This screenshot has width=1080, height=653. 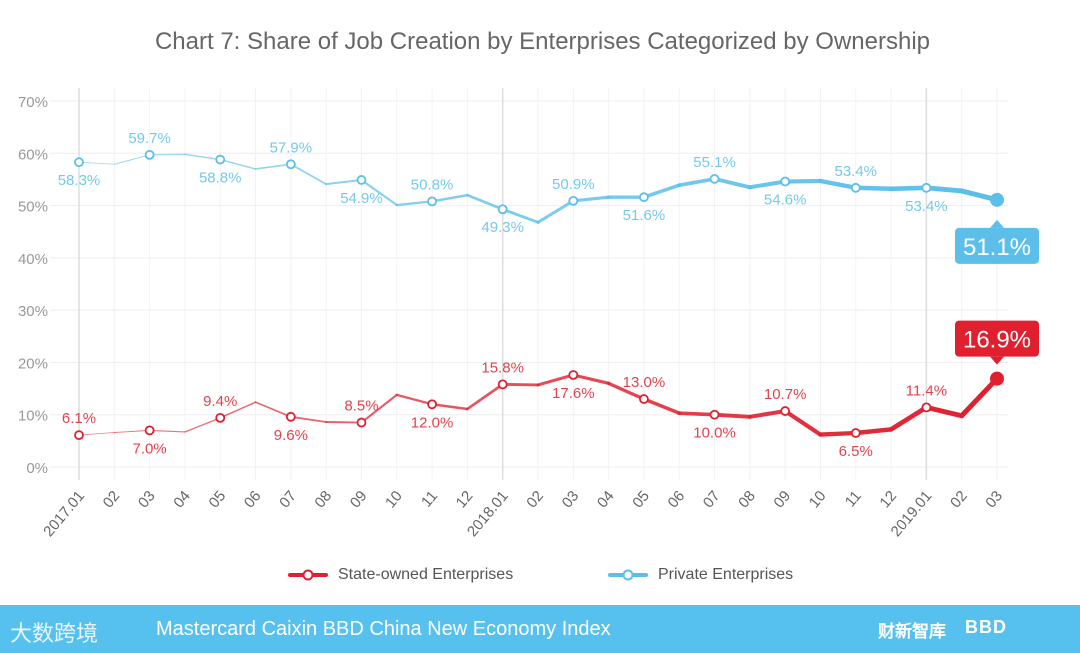 What do you see at coordinates (33, 311) in the screenshot?
I see `y-tick-label: 30%` at bounding box center [33, 311].